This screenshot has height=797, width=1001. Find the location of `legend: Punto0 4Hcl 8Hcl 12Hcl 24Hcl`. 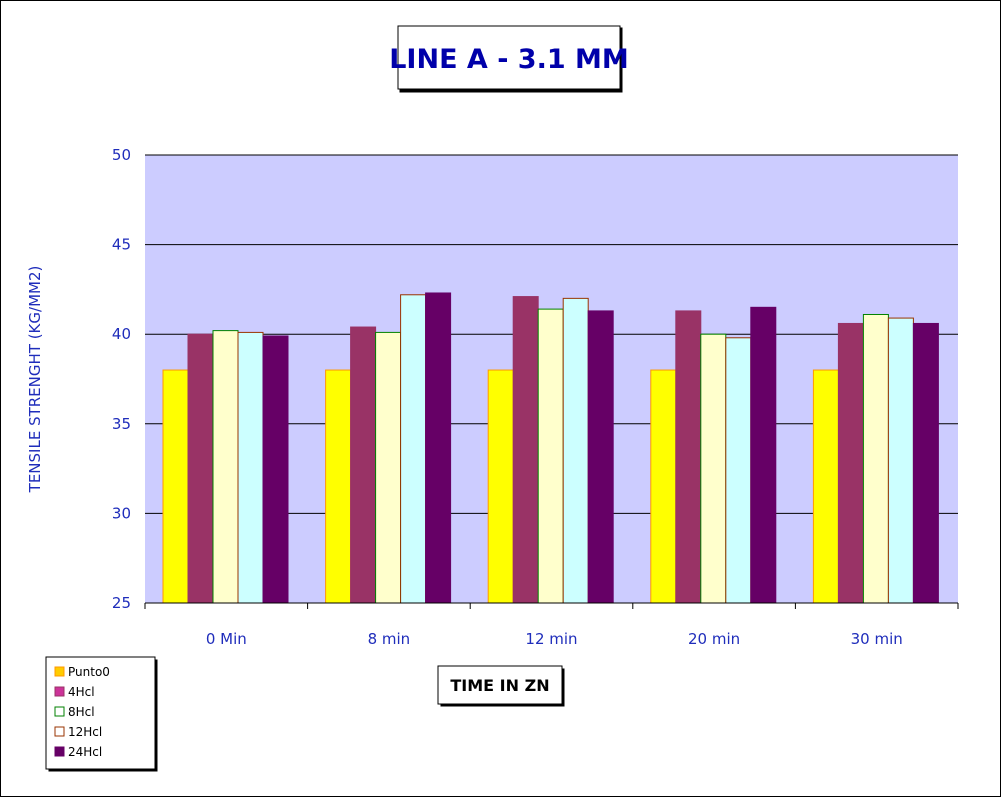

legend: Punto0 4Hcl 8Hcl 12Hcl 24Hcl is located at coordinates (101, 714).